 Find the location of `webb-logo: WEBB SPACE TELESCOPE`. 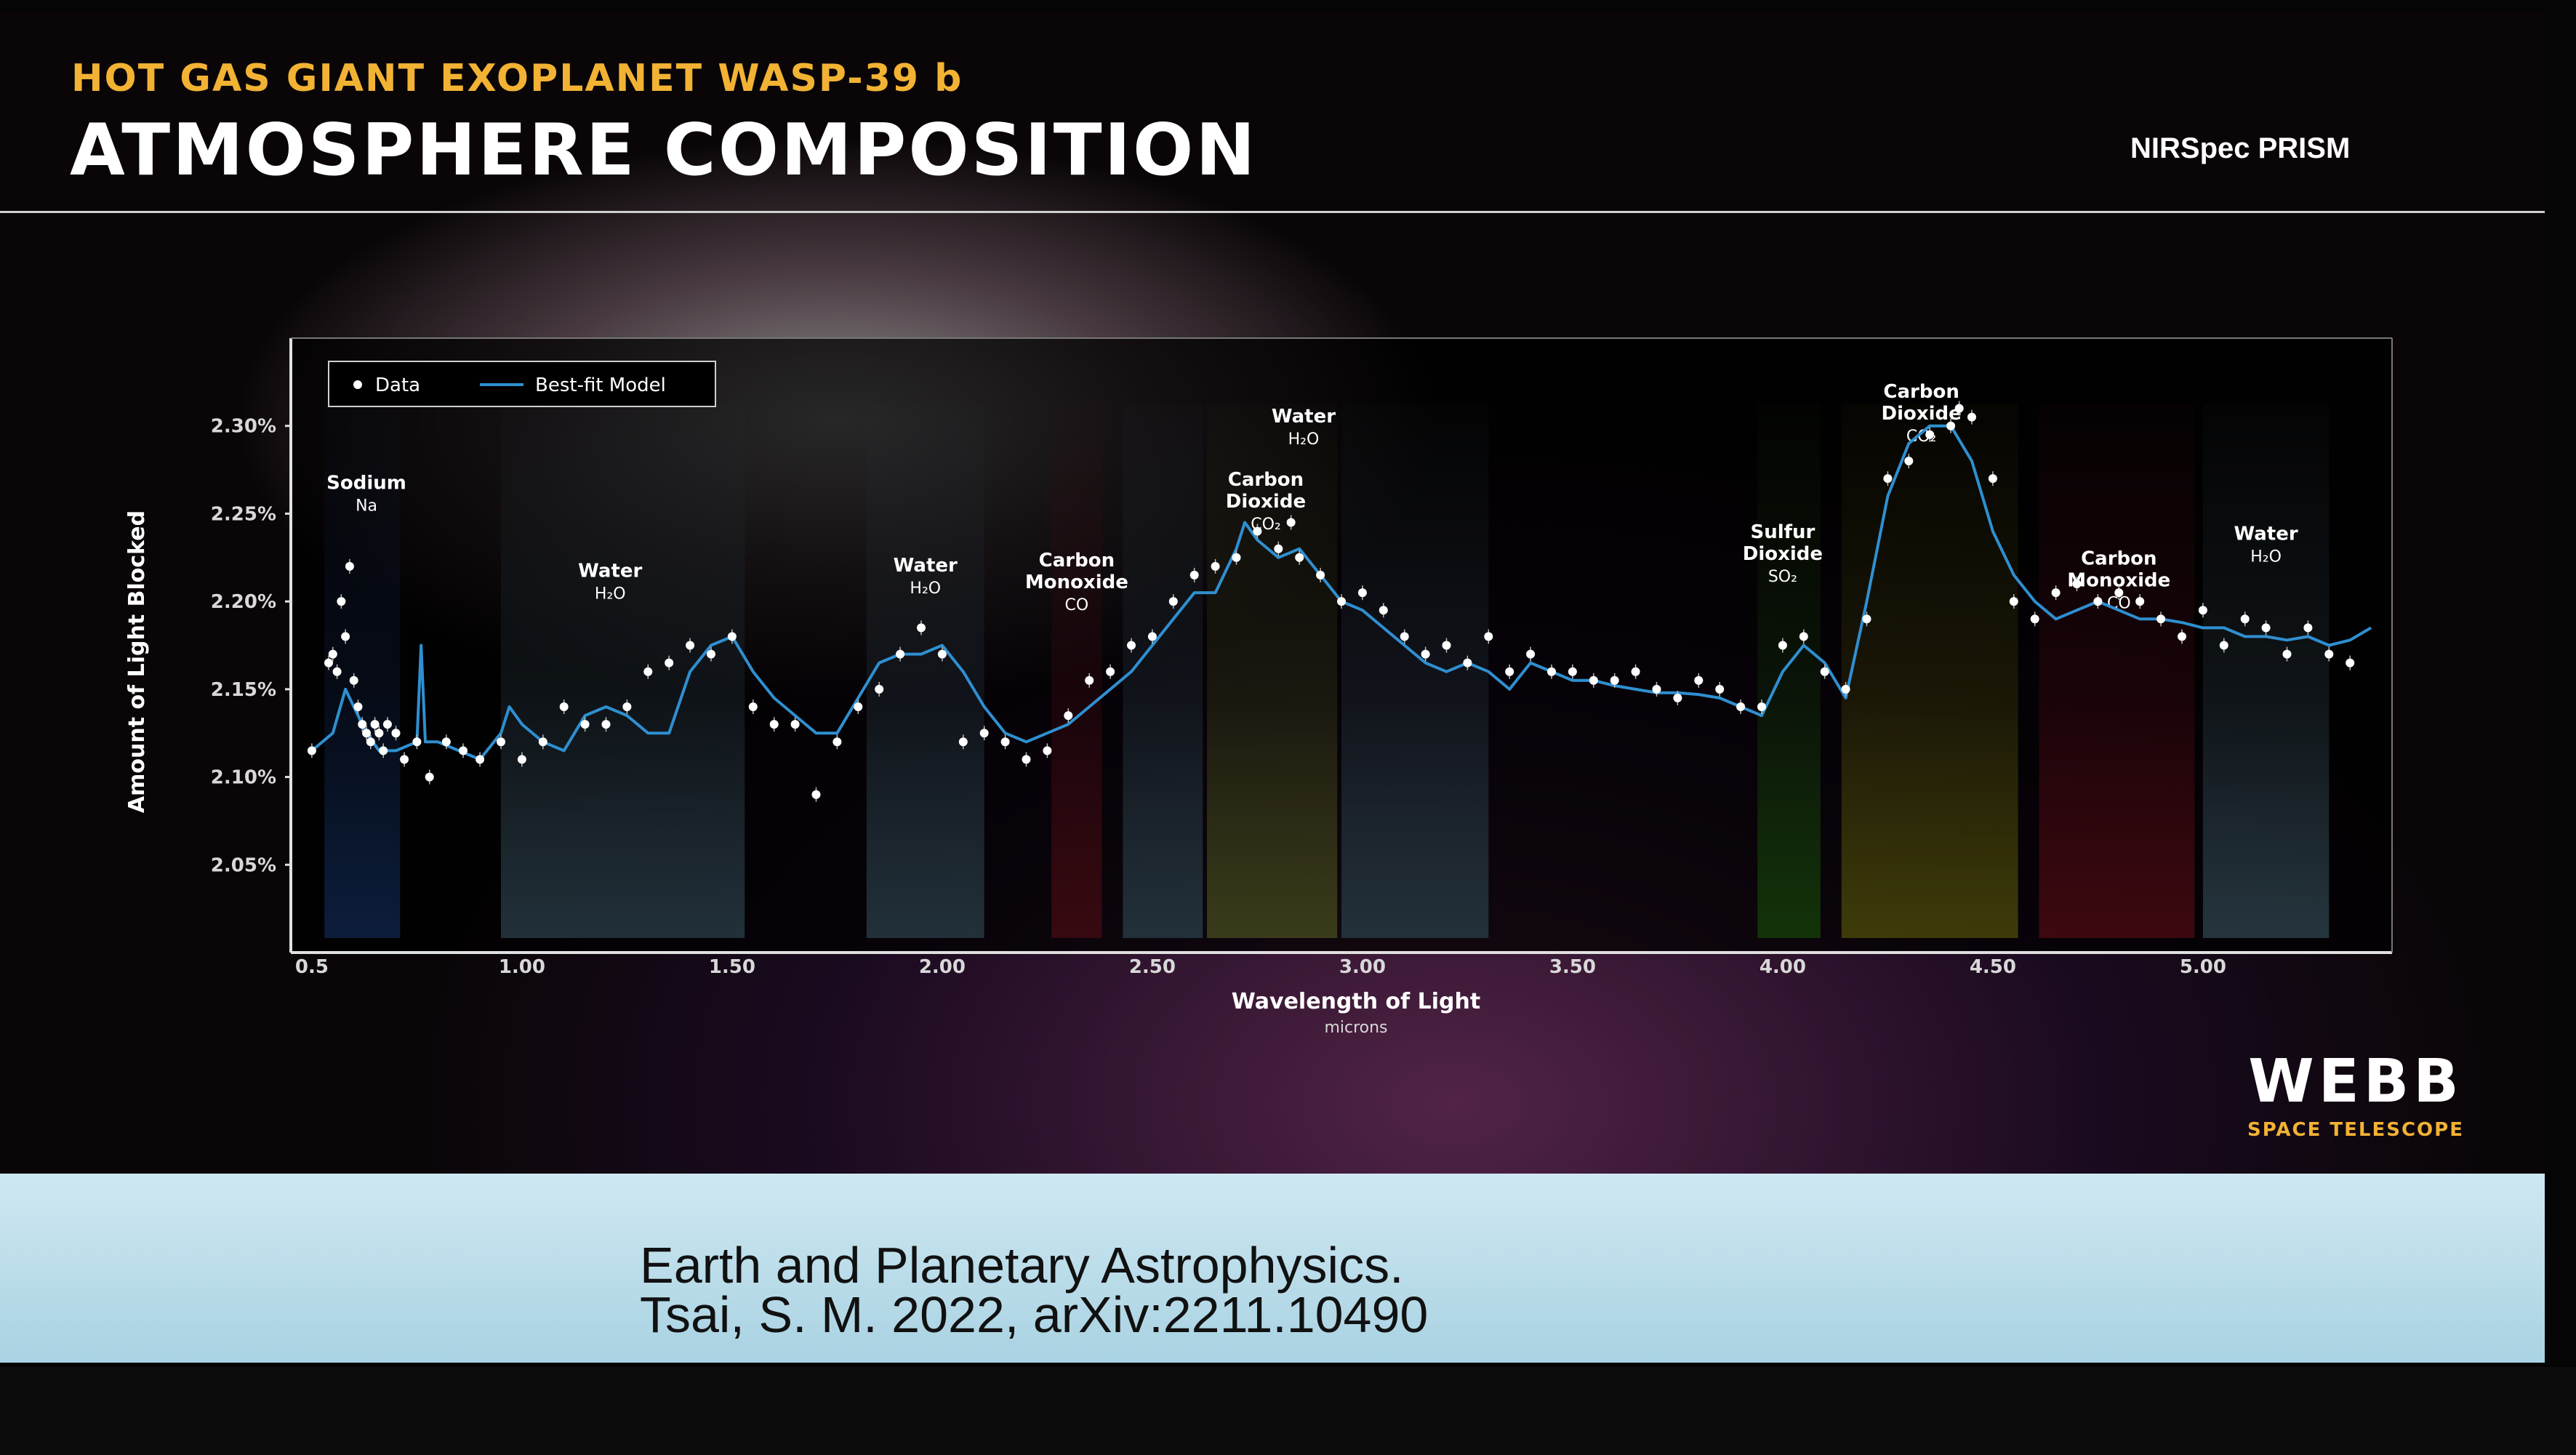

webb-logo: WEBB SPACE TELESCOPE is located at coordinates (2356, 1094).